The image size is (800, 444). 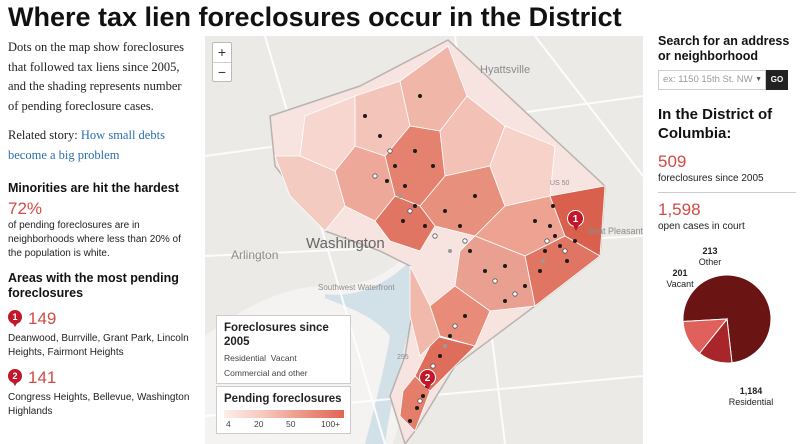 What do you see at coordinates (276, 335) in the screenshot?
I see `legend-foreclosures-title: Foreclosures since 2005` at bounding box center [276, 335].